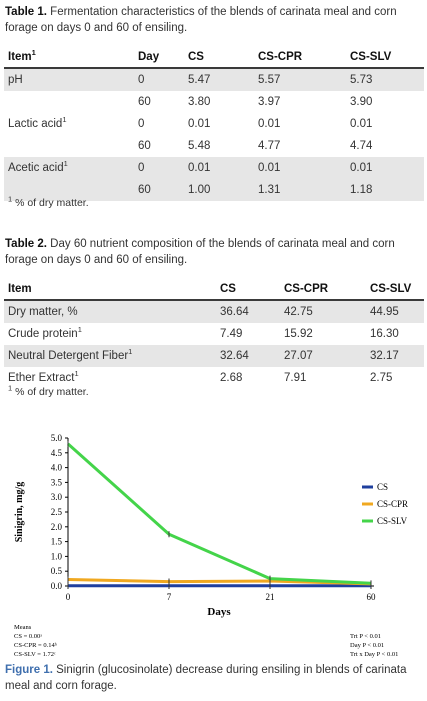  I want to click on table-cell: 4.77, so click(269, 146).